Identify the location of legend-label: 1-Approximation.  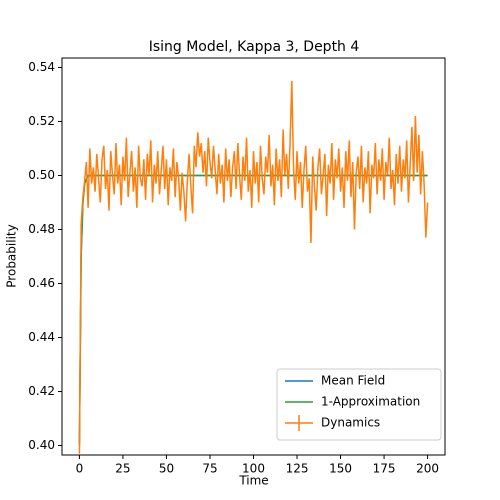
(370, 402).